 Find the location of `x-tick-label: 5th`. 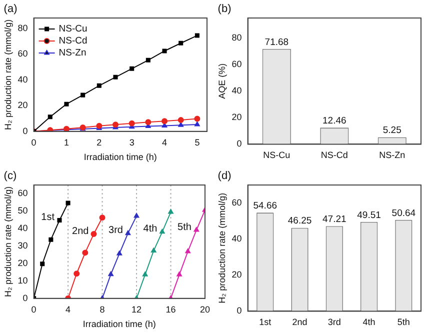

x-tick-label: 5th is located at coordinates (403, 322).